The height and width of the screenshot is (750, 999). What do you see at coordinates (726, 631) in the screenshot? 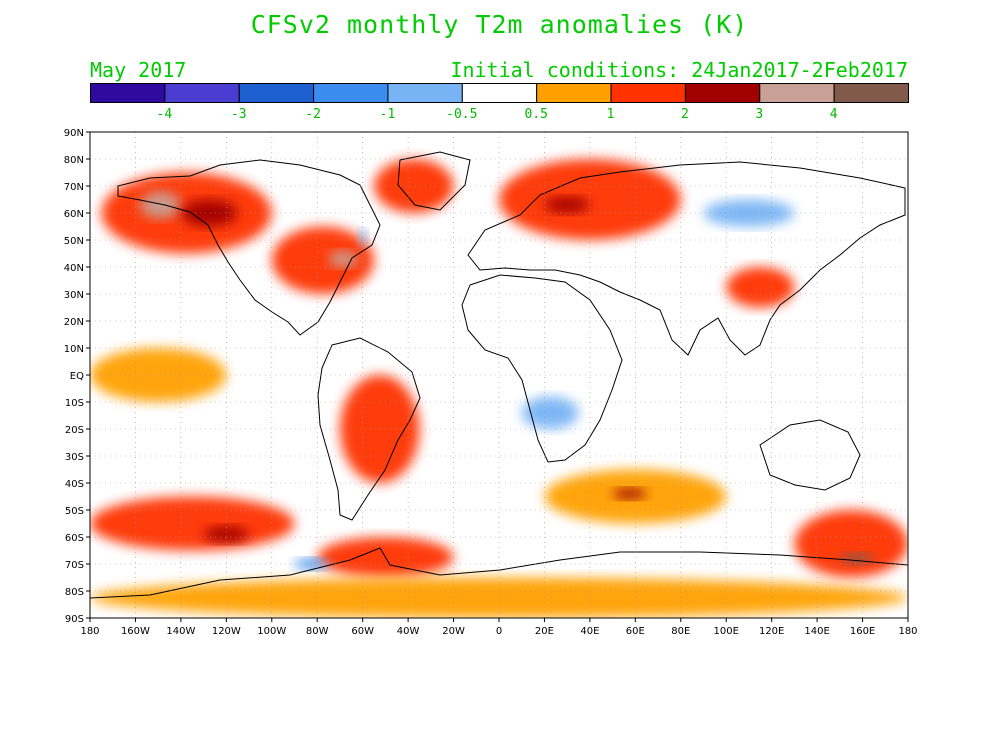
I see `lon-tick-label: 100E` at bounding box center [726, 631].